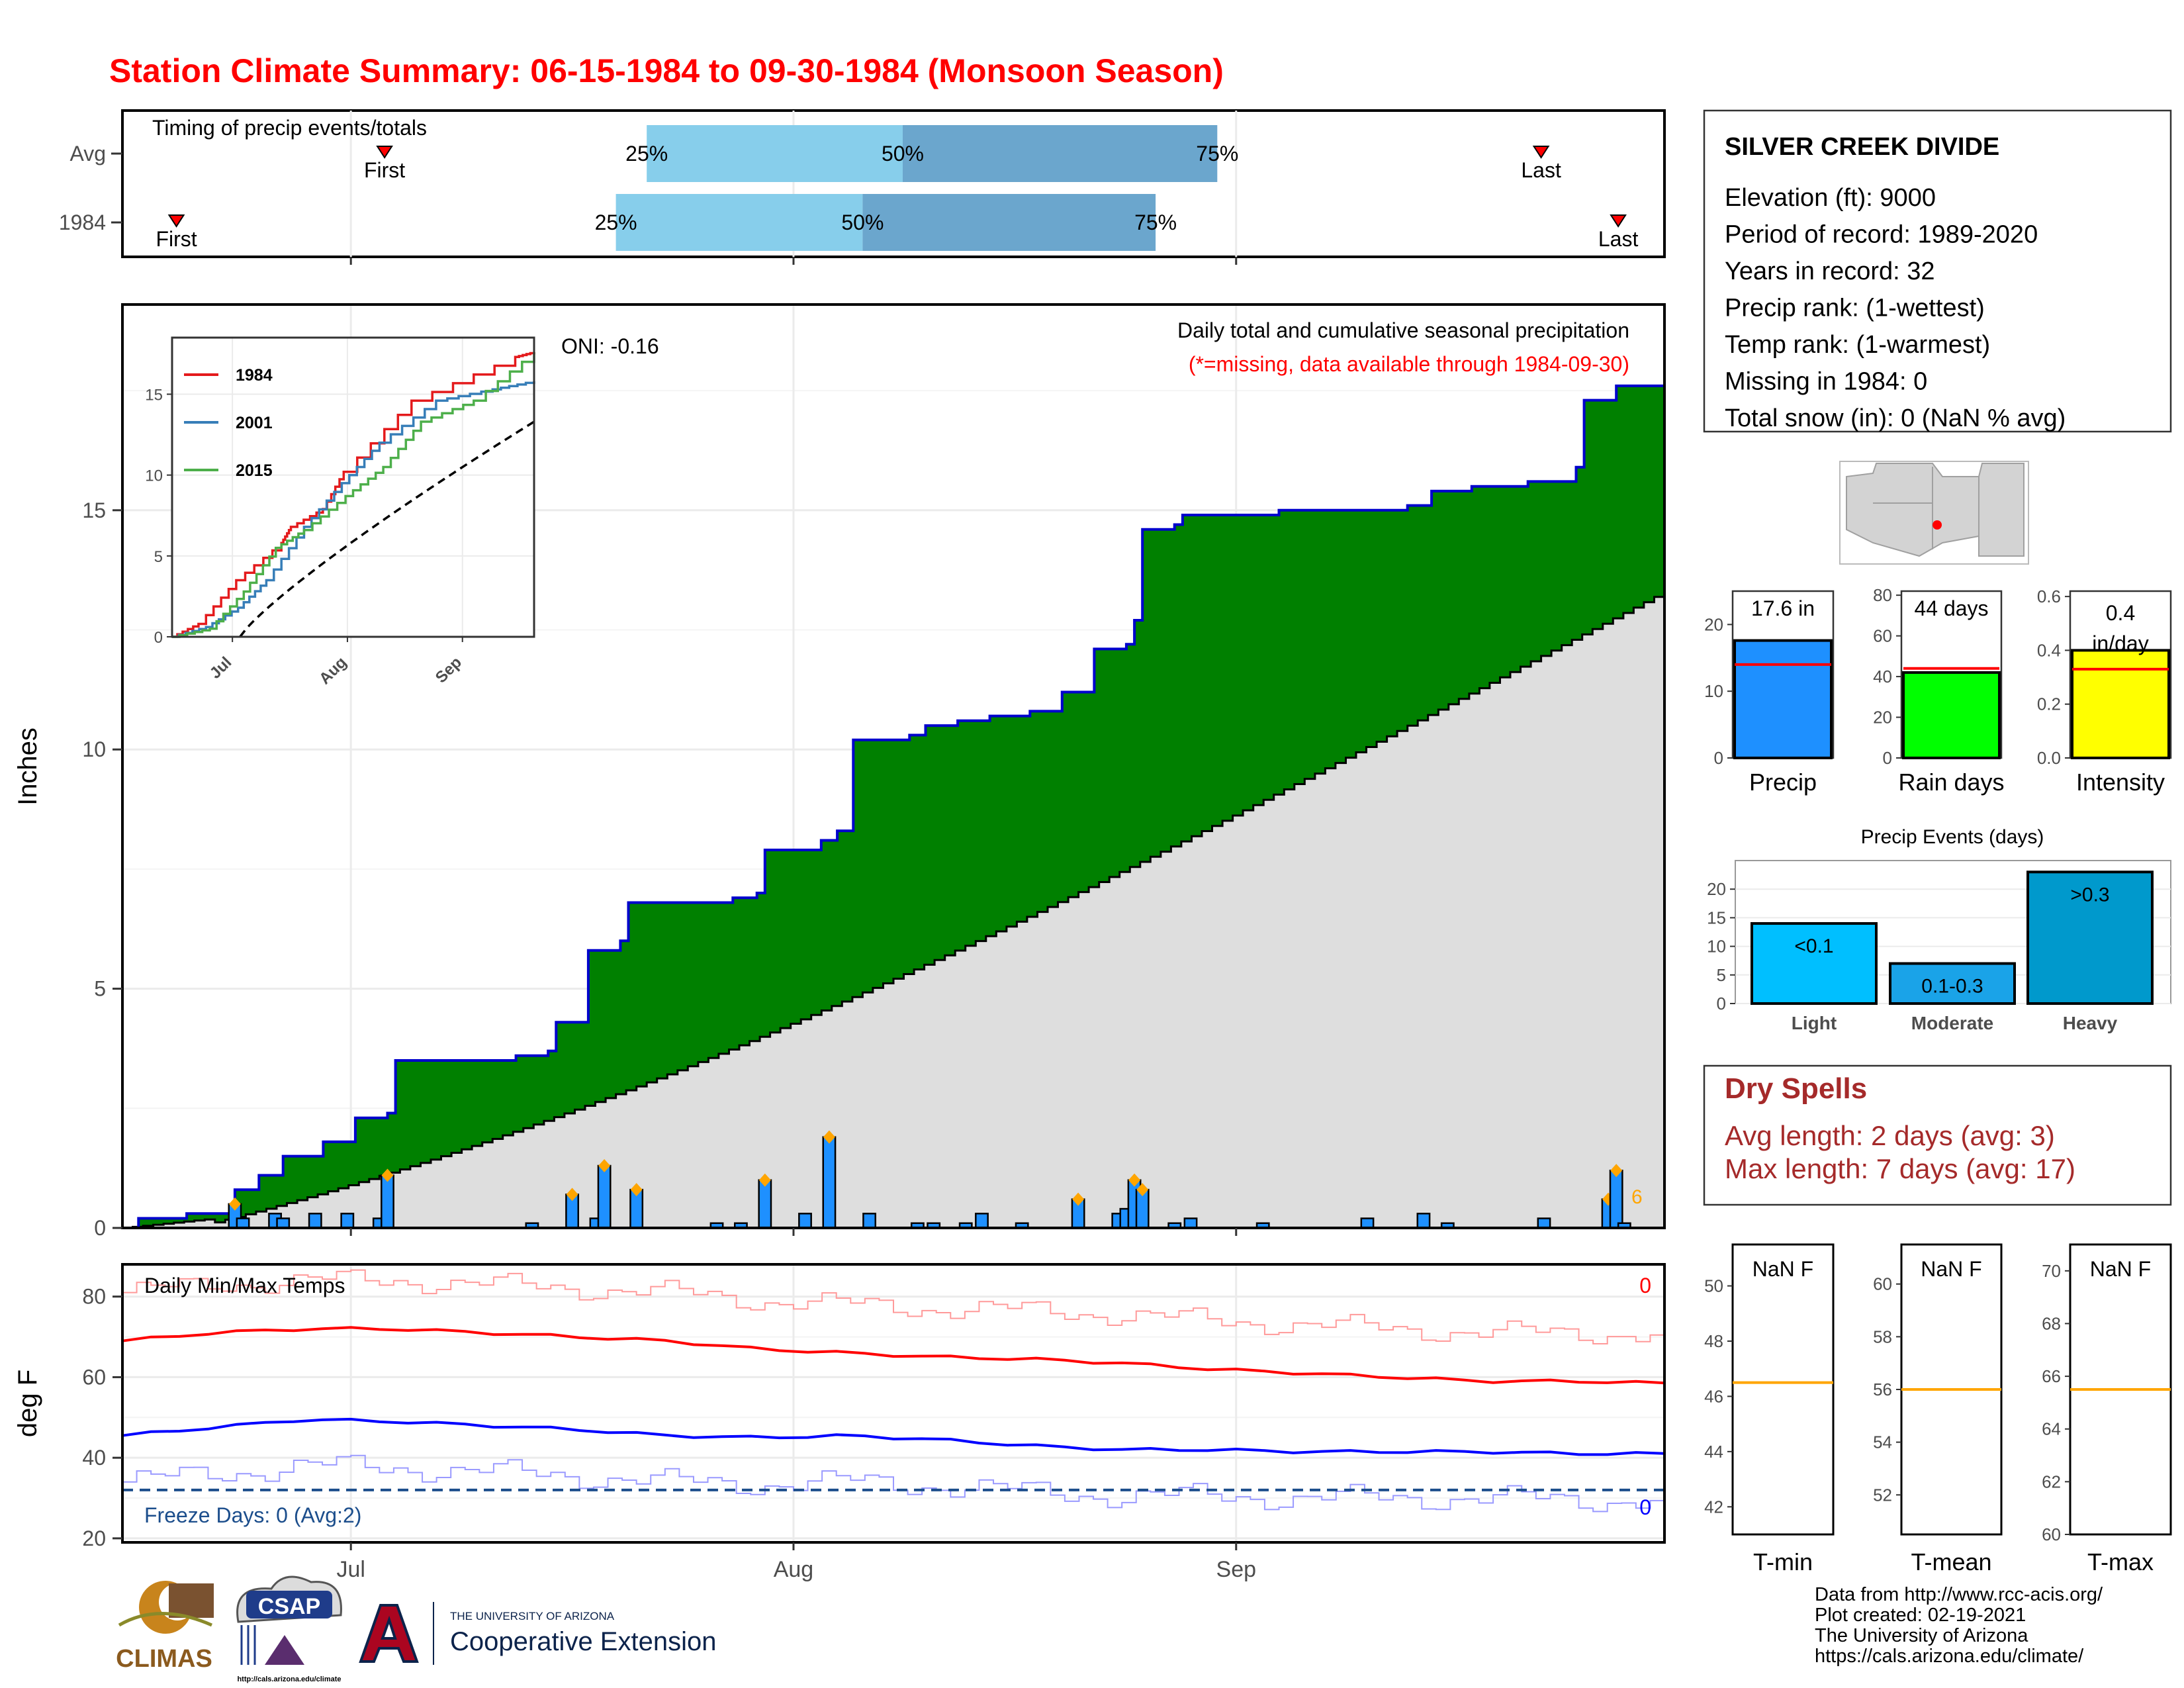  I want to click on station-info-line: Period of record: 1989-2020, so click(1881, 235).